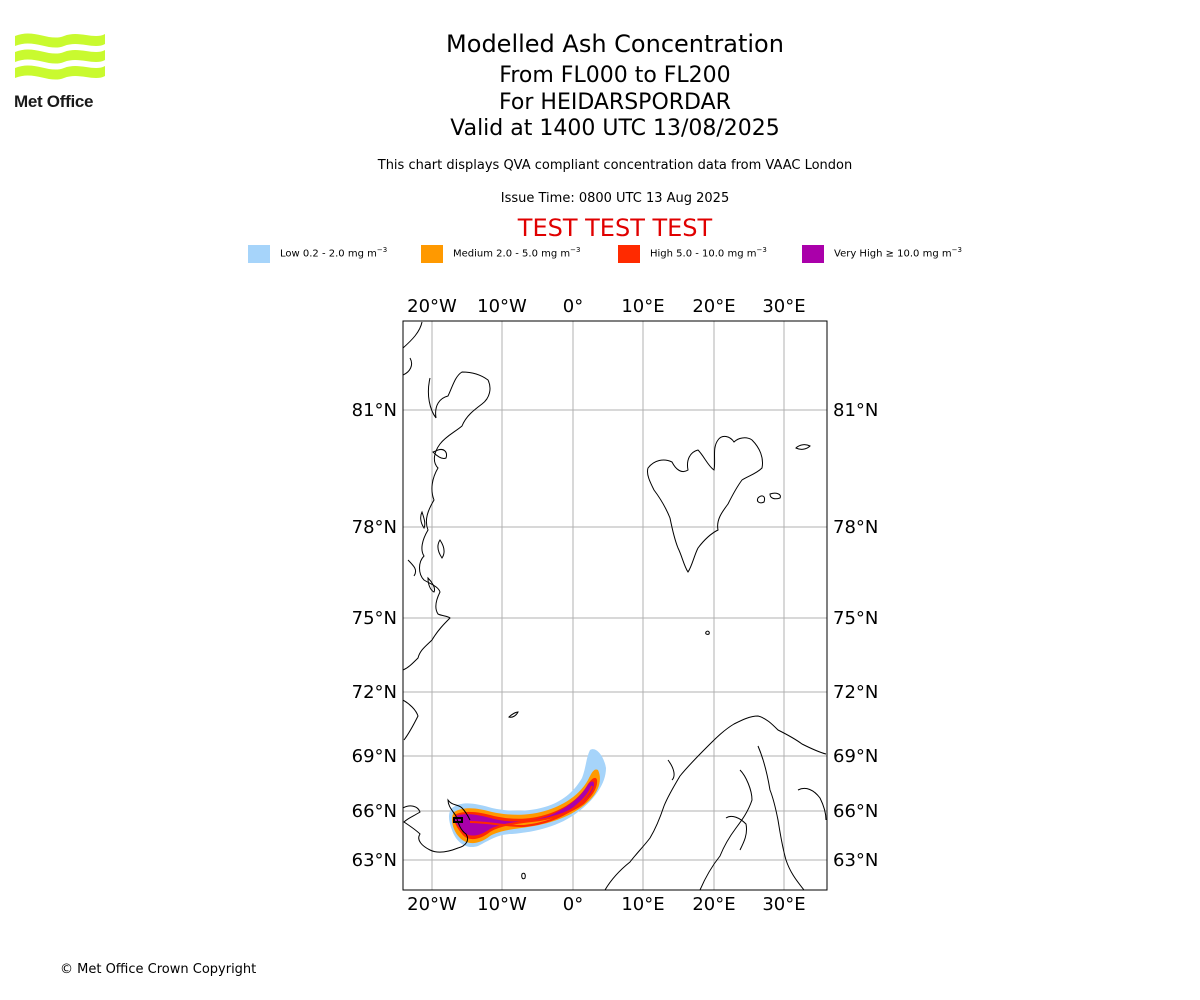  Describe the element at coordinates (502, 306) in the screenshot. I see `lon-label-top: 10°W` at that location.